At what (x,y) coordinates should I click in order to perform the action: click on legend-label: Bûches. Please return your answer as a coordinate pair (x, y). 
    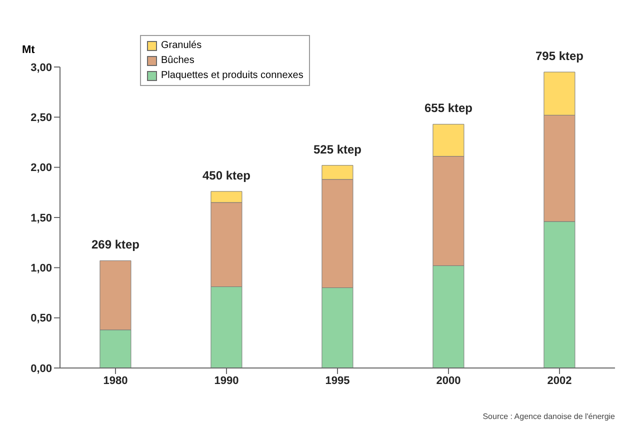
    Looking at the image, I should click on (177, 61).